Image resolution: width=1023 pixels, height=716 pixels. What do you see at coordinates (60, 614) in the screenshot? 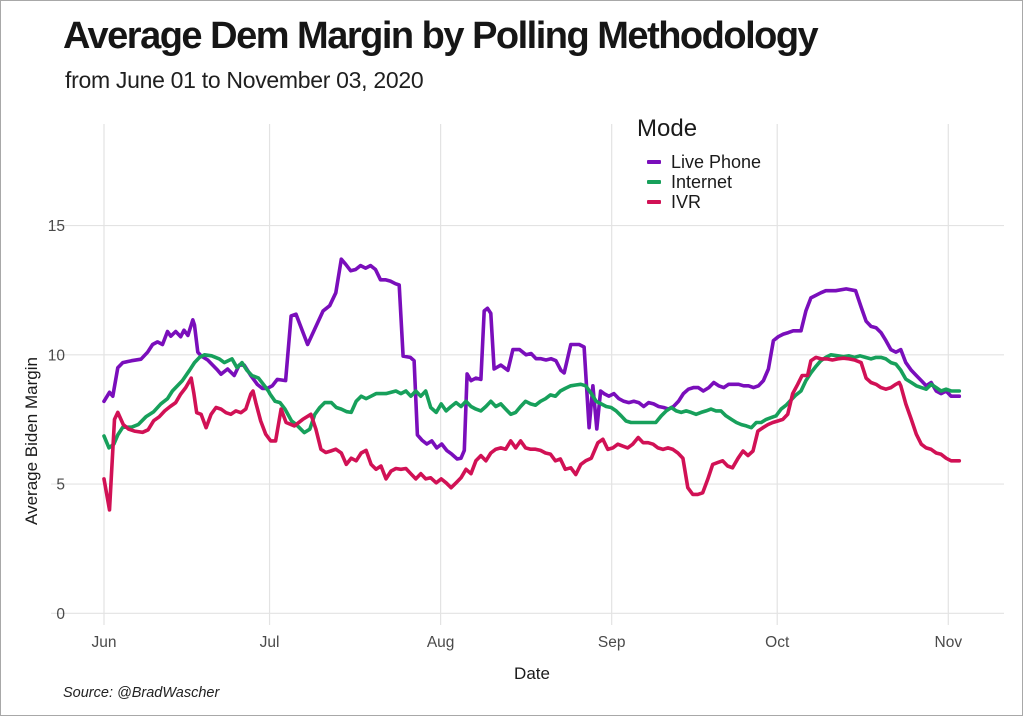
I see `y-tick-label: 0` at bounding box center [60, 614].